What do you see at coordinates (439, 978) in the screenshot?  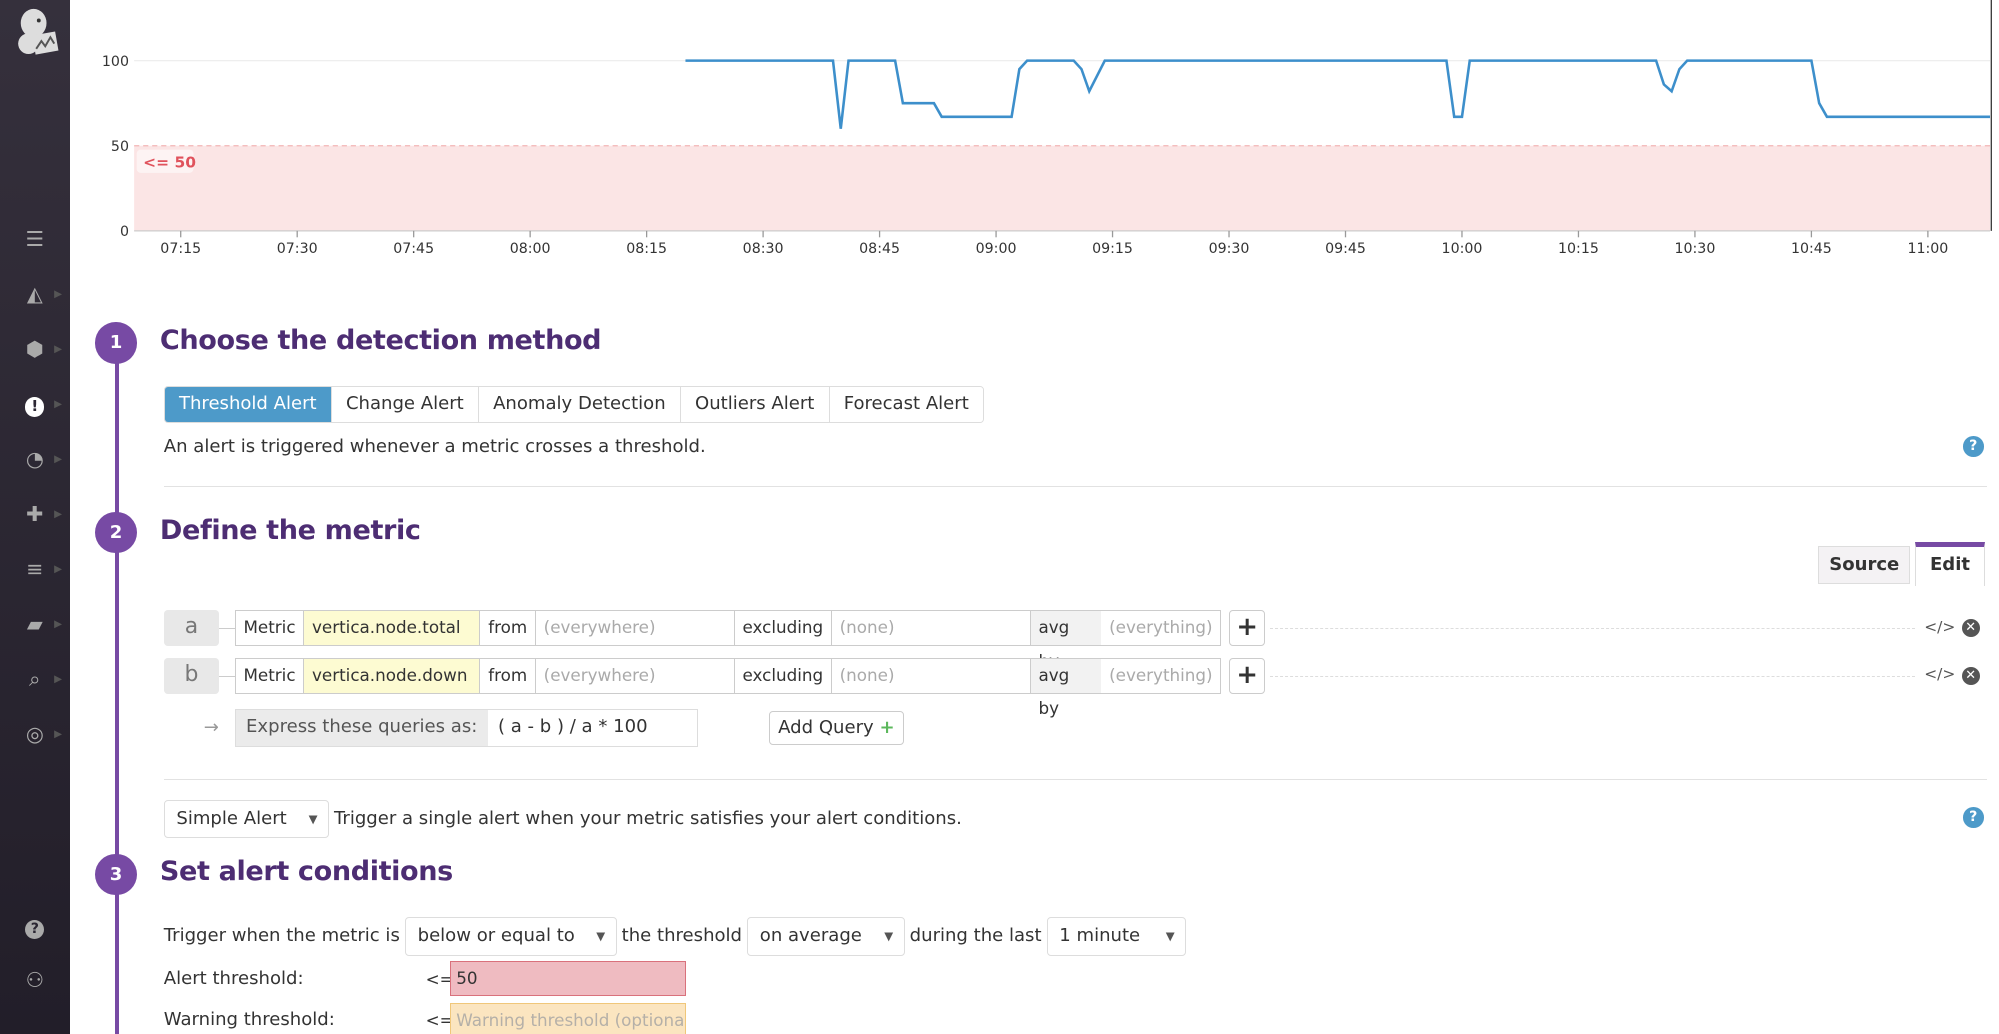 I see `alert-operator: <=` at bounding box center [439, 978].